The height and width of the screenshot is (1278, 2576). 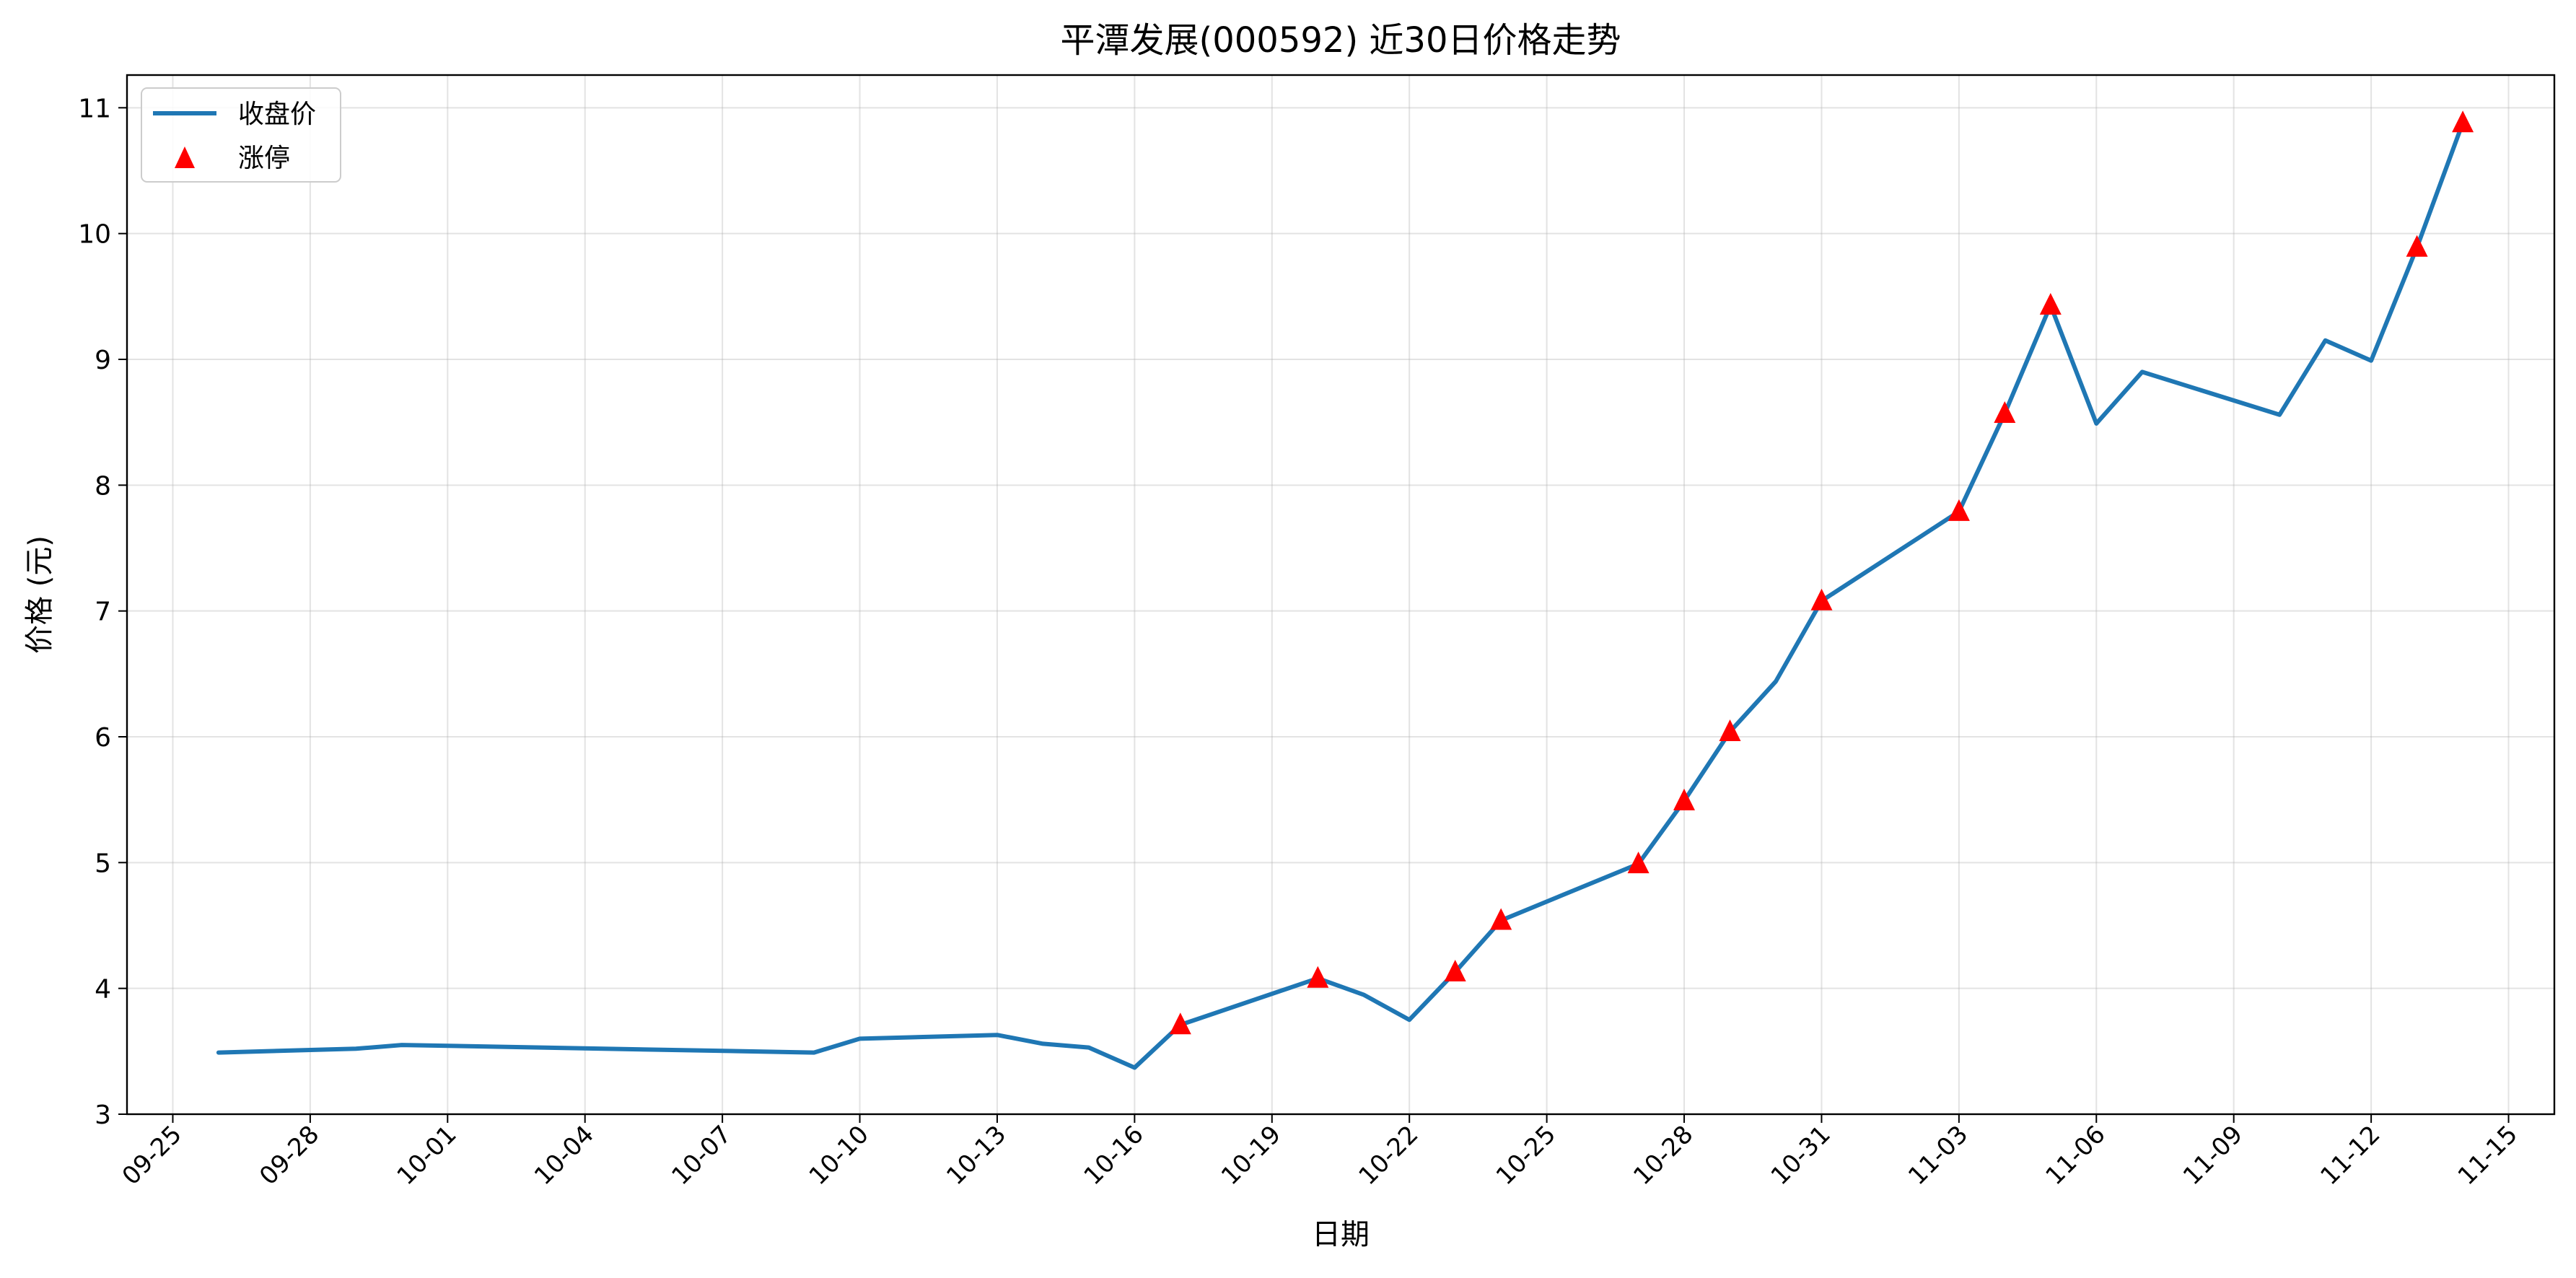 What do you see at coordinates (103, 990) in the screenshot?
I see `y-tick-label: 4` at bounding box center [103, 990].